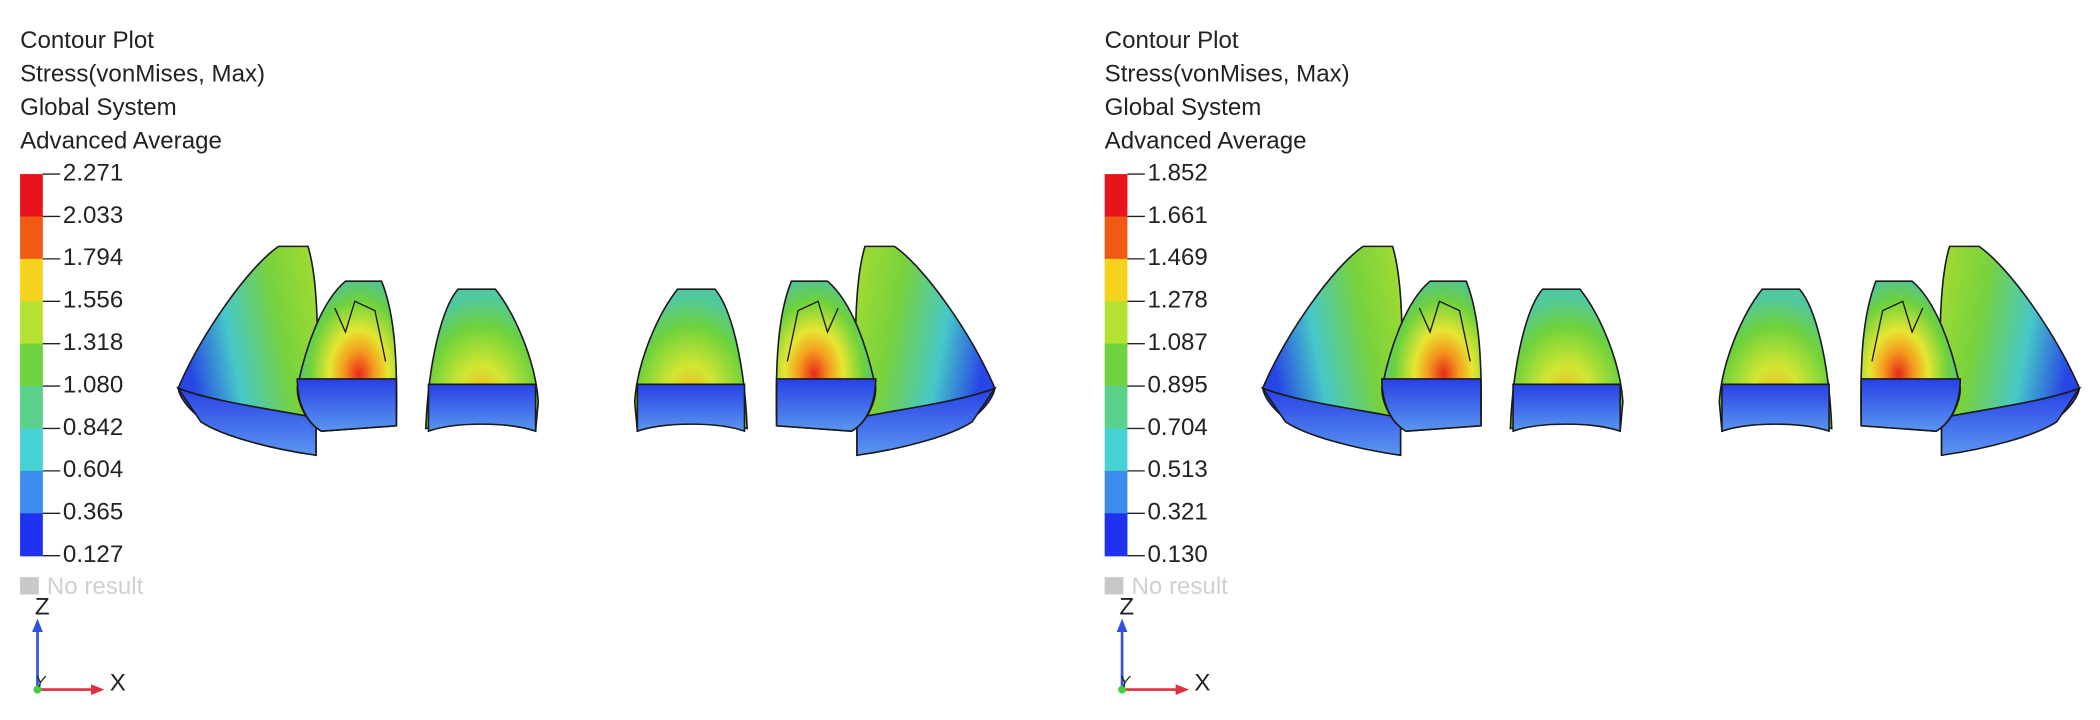 This screenshot has height=720, width=2100. What do you see at coordinates (93, 512) in the screenshot?
I see `legend-value: 0.365` at bounding box center [93, 512].